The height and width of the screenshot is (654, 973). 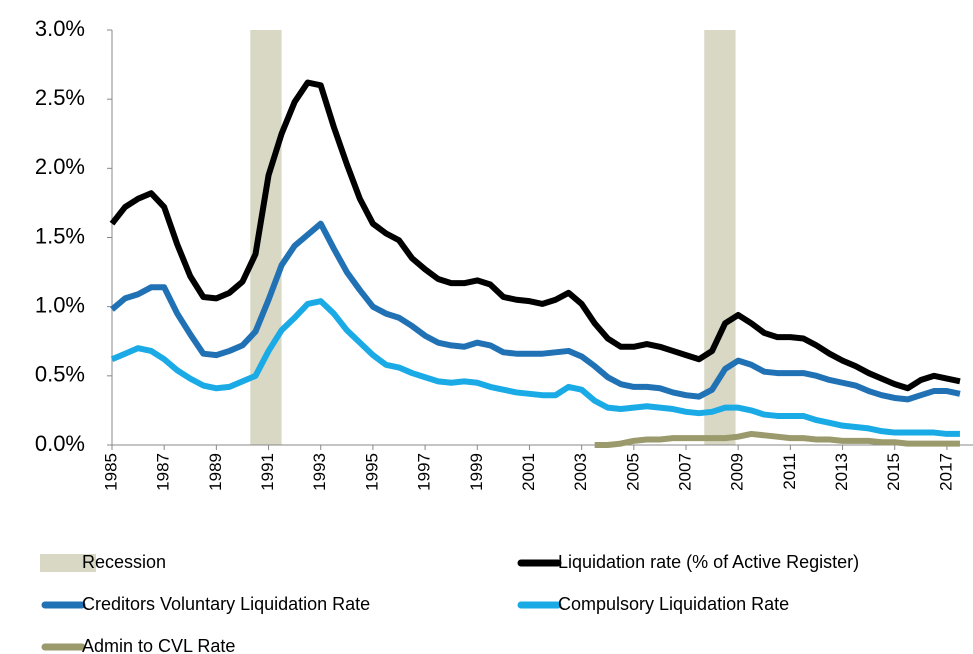 I want to click on legend-label: Liquidation rate (% of Active Register), so click(x=708, y=562).